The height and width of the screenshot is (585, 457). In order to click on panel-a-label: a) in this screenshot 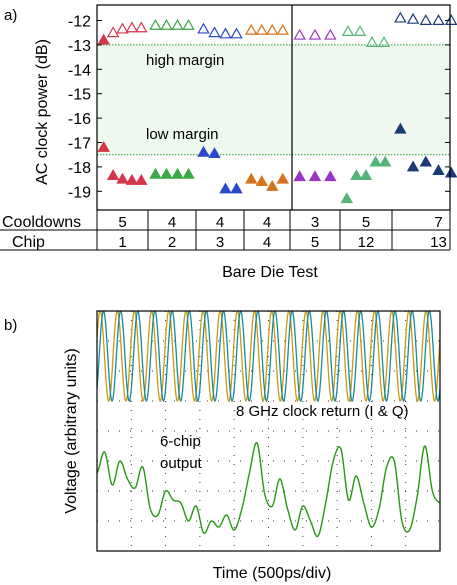, I will do `click(10, 15)`.